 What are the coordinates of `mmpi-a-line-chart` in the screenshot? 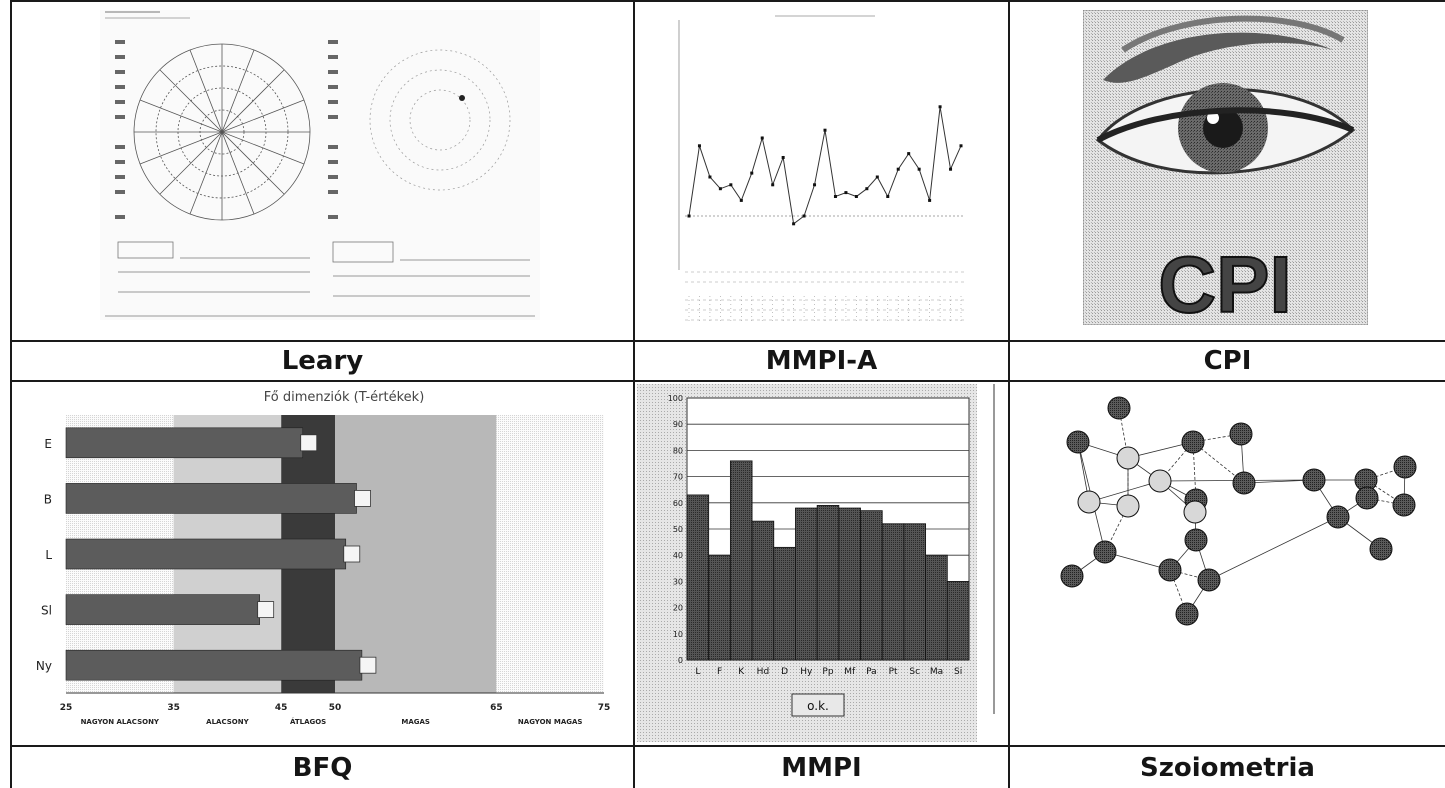 It's located at (825, 170).